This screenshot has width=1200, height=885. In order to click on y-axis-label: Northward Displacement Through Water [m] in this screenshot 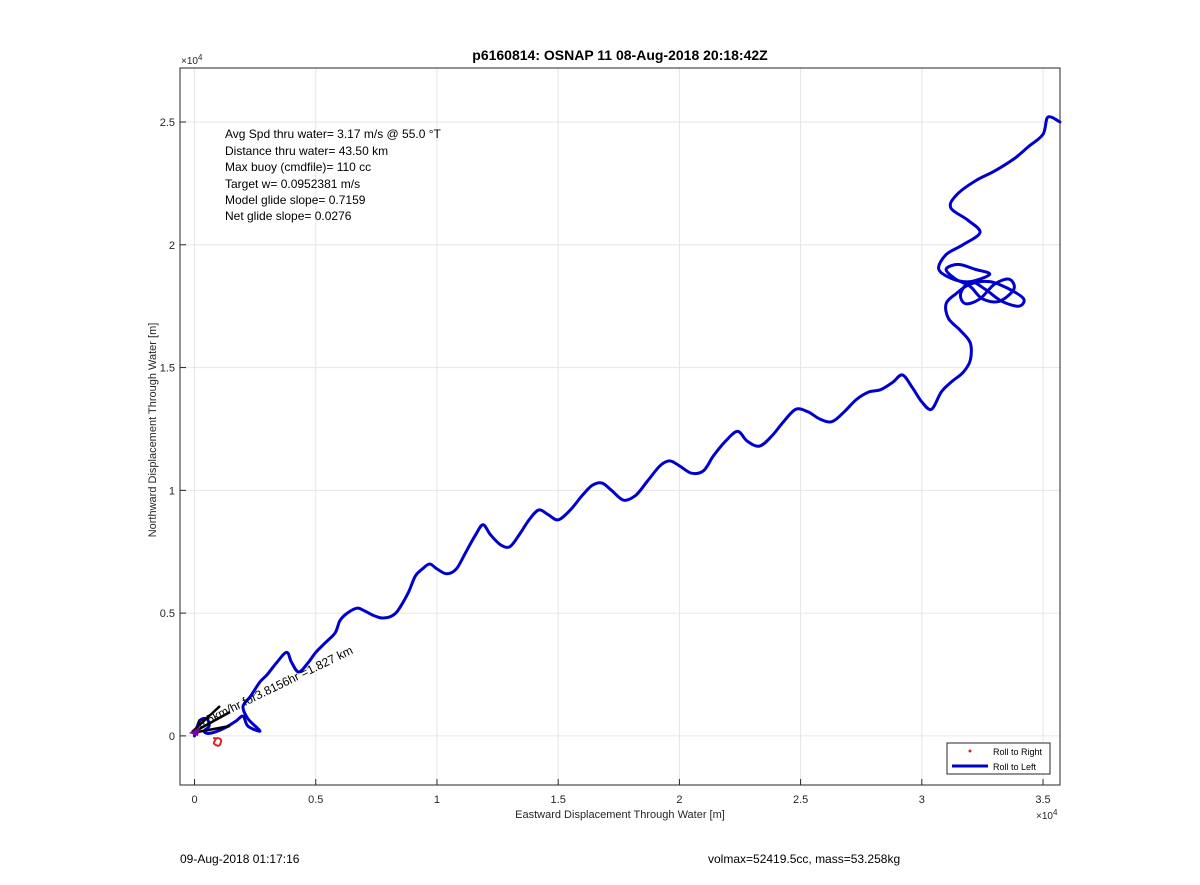, I will do `click(153, 430)`.